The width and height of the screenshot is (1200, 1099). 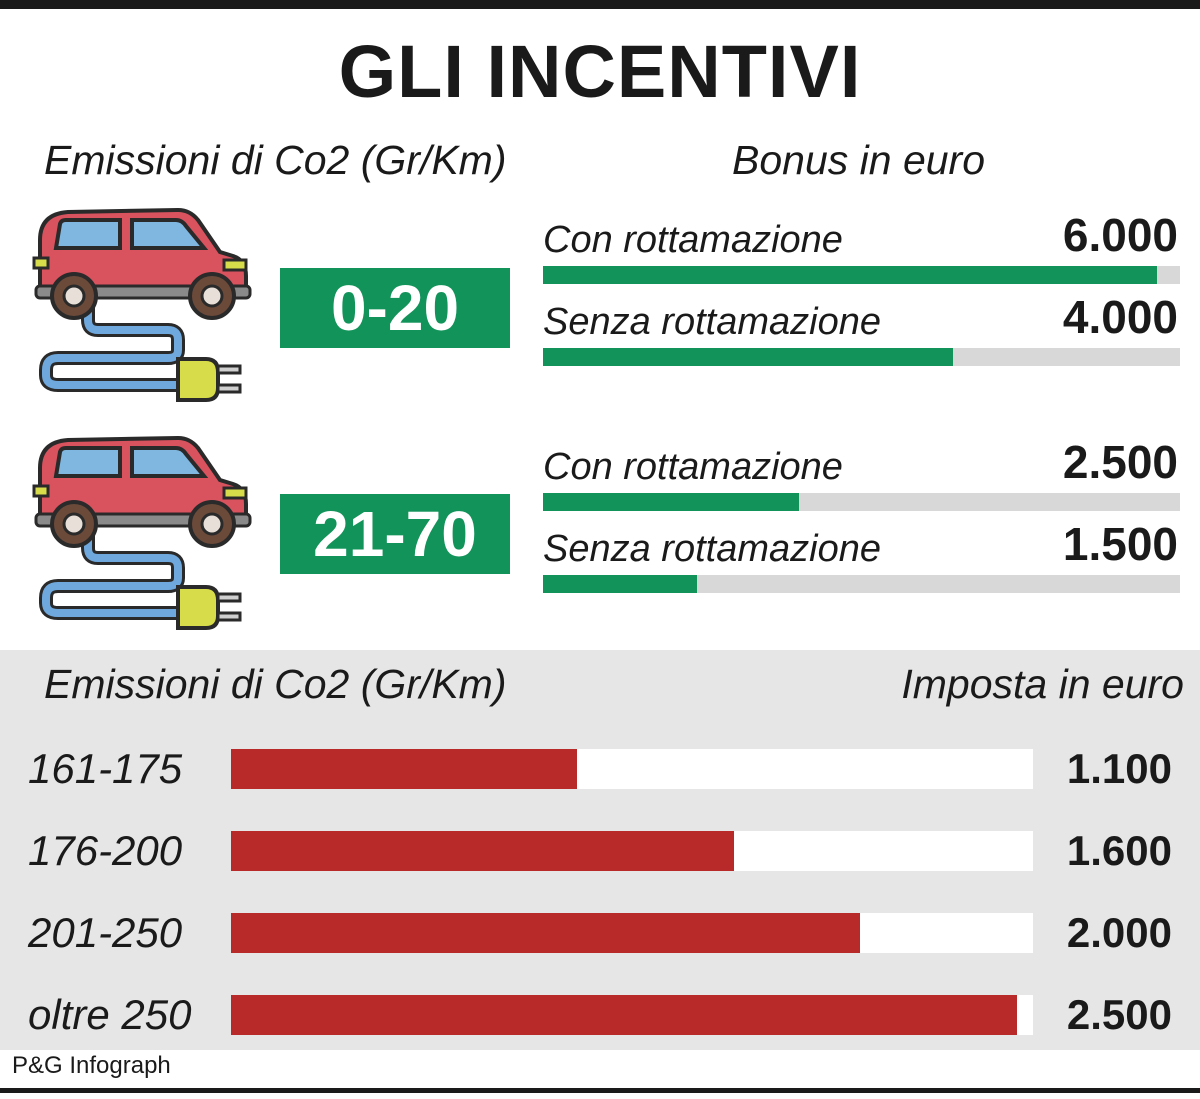 What do you see at coordinates (600, 4) in the screenshot?
I see `top-rule` at bounding box center [600, 4].